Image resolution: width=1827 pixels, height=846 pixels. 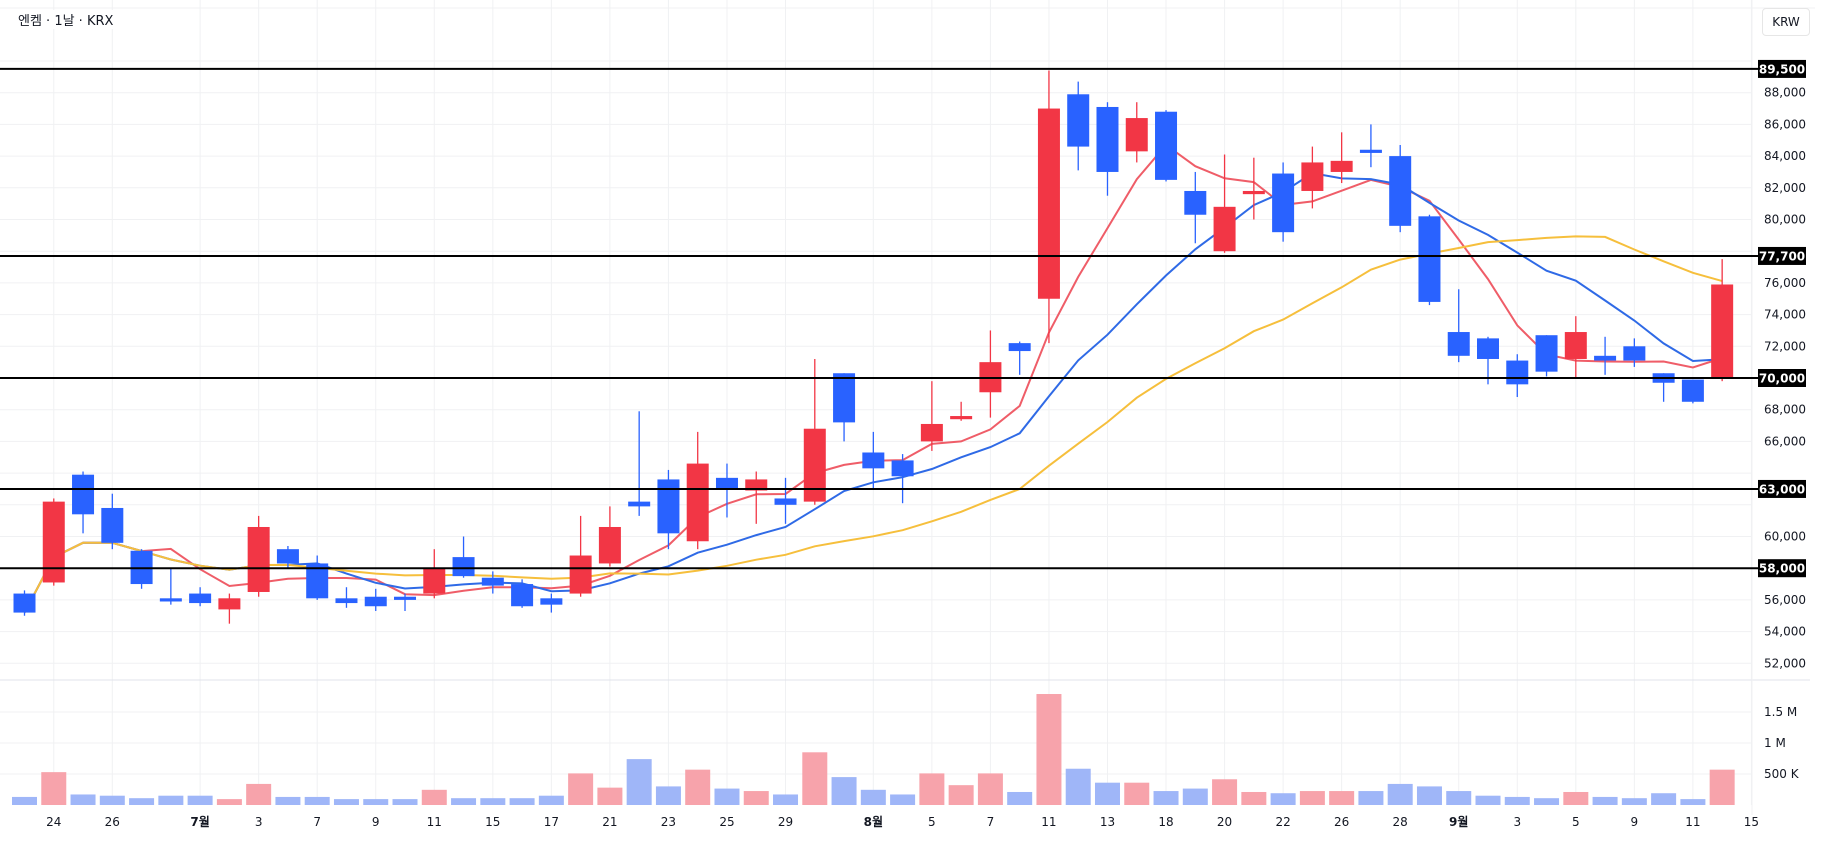 What do you see at coordinates (1780, 712) in the screenshot?
I see `volume-tick-label: 1.5 M` at bounding box center [1780, 712].